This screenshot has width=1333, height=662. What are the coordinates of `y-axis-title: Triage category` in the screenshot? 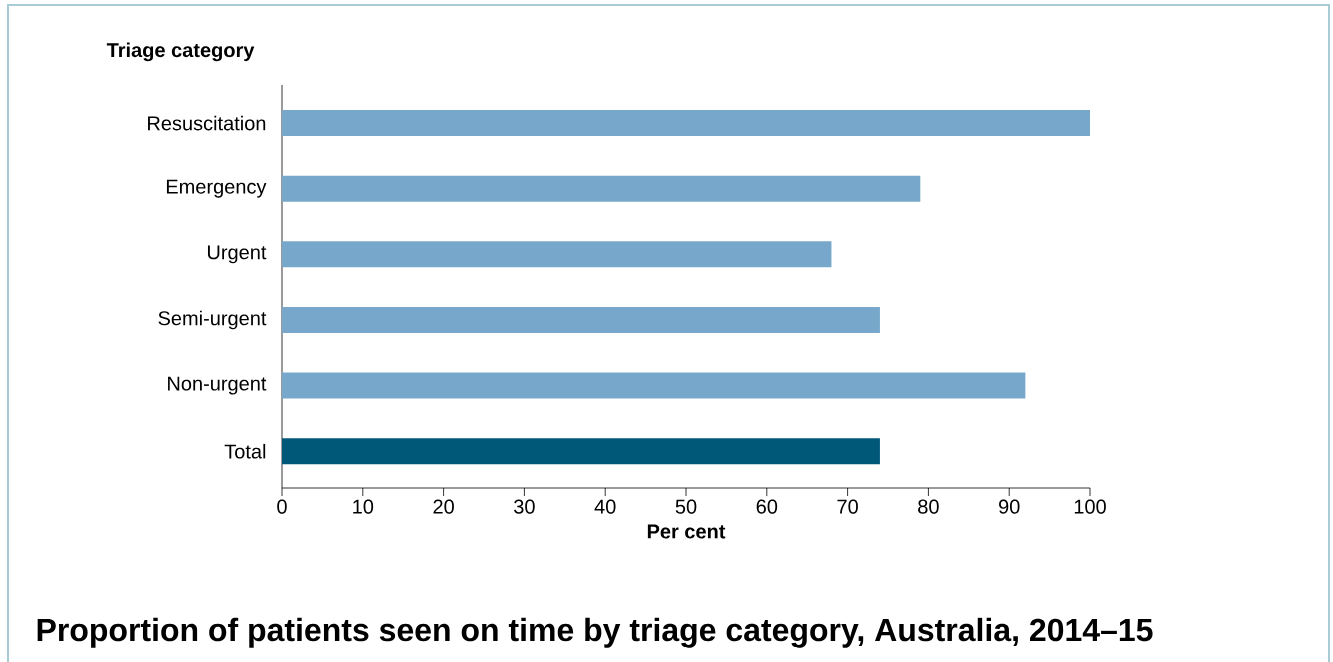 It's located at (180, 52).